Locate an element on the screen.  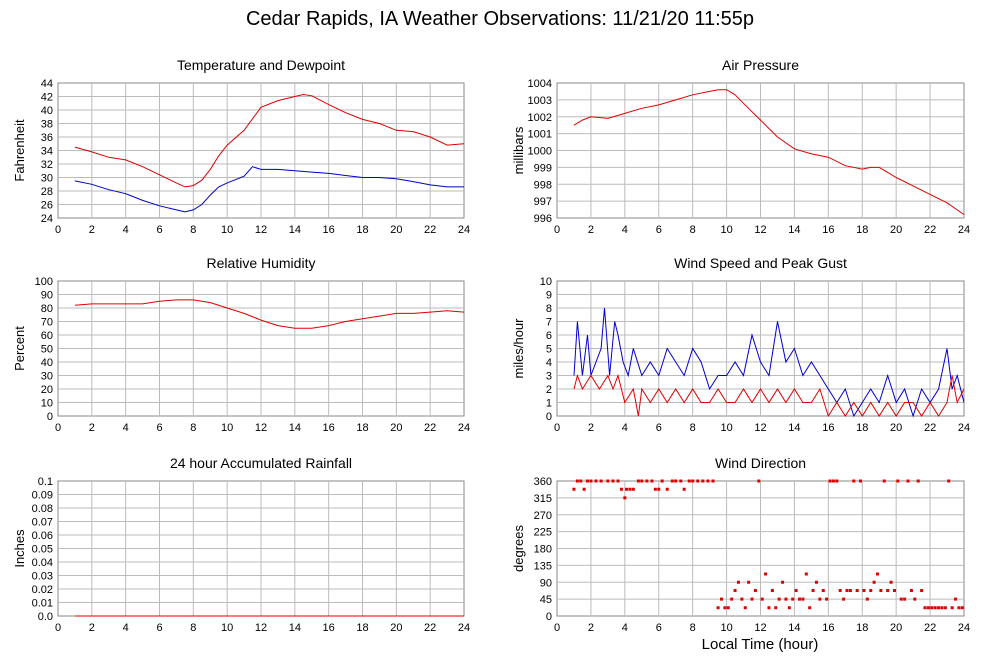
y-tick-label: 998 is located at coordinates (543, 185).